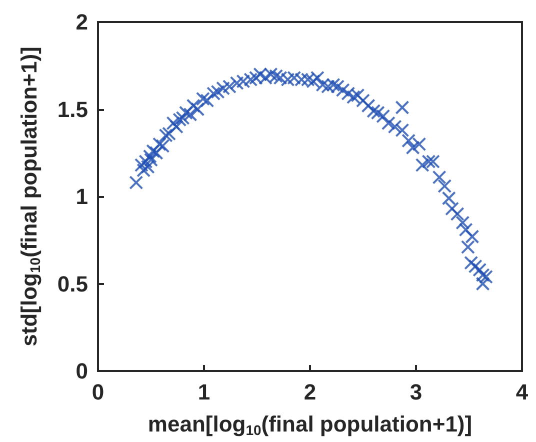 Image resolution: width=536 pixels, height=442 pixels. Describe the element at coordinates (204, 392) in the screenshot. I see `x-tick-label: 1` at that location.